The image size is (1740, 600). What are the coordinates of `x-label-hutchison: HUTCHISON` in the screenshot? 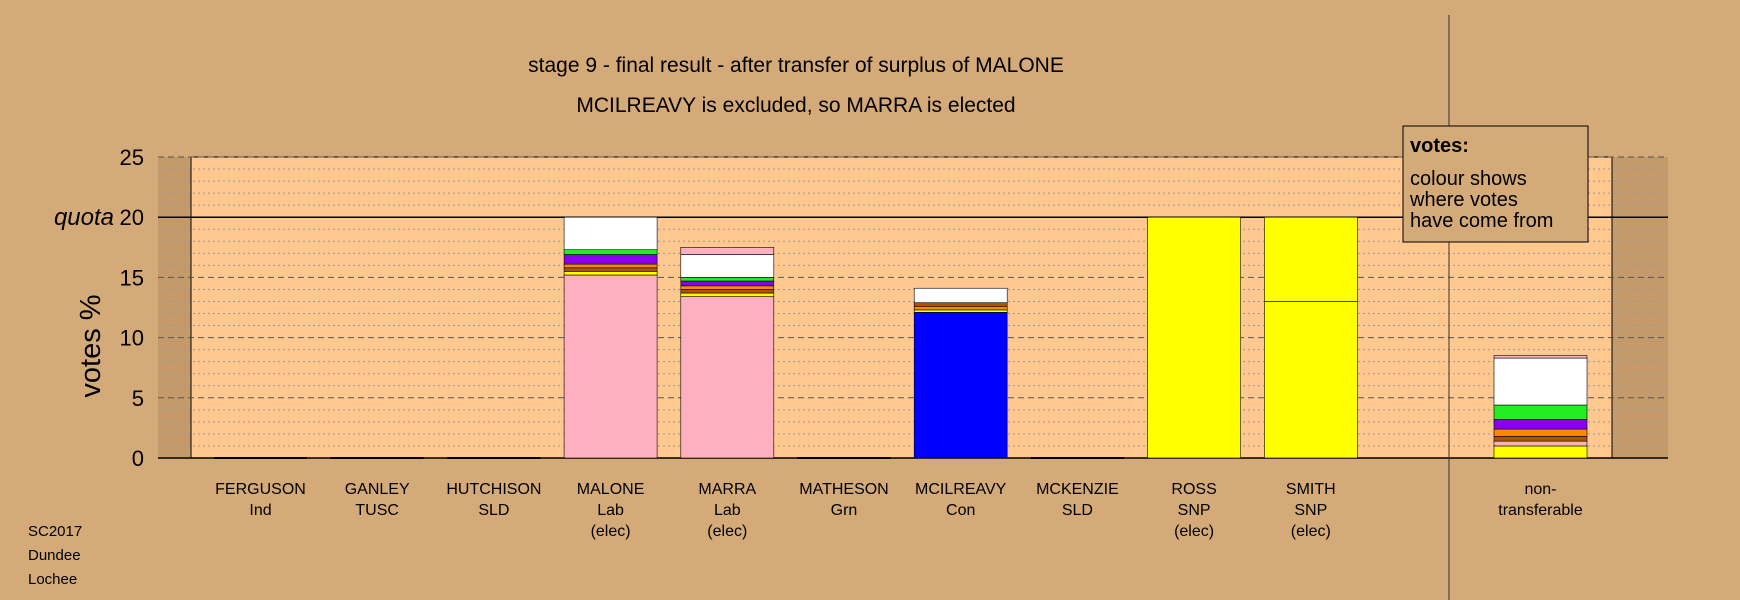 It's located at (493, 489).